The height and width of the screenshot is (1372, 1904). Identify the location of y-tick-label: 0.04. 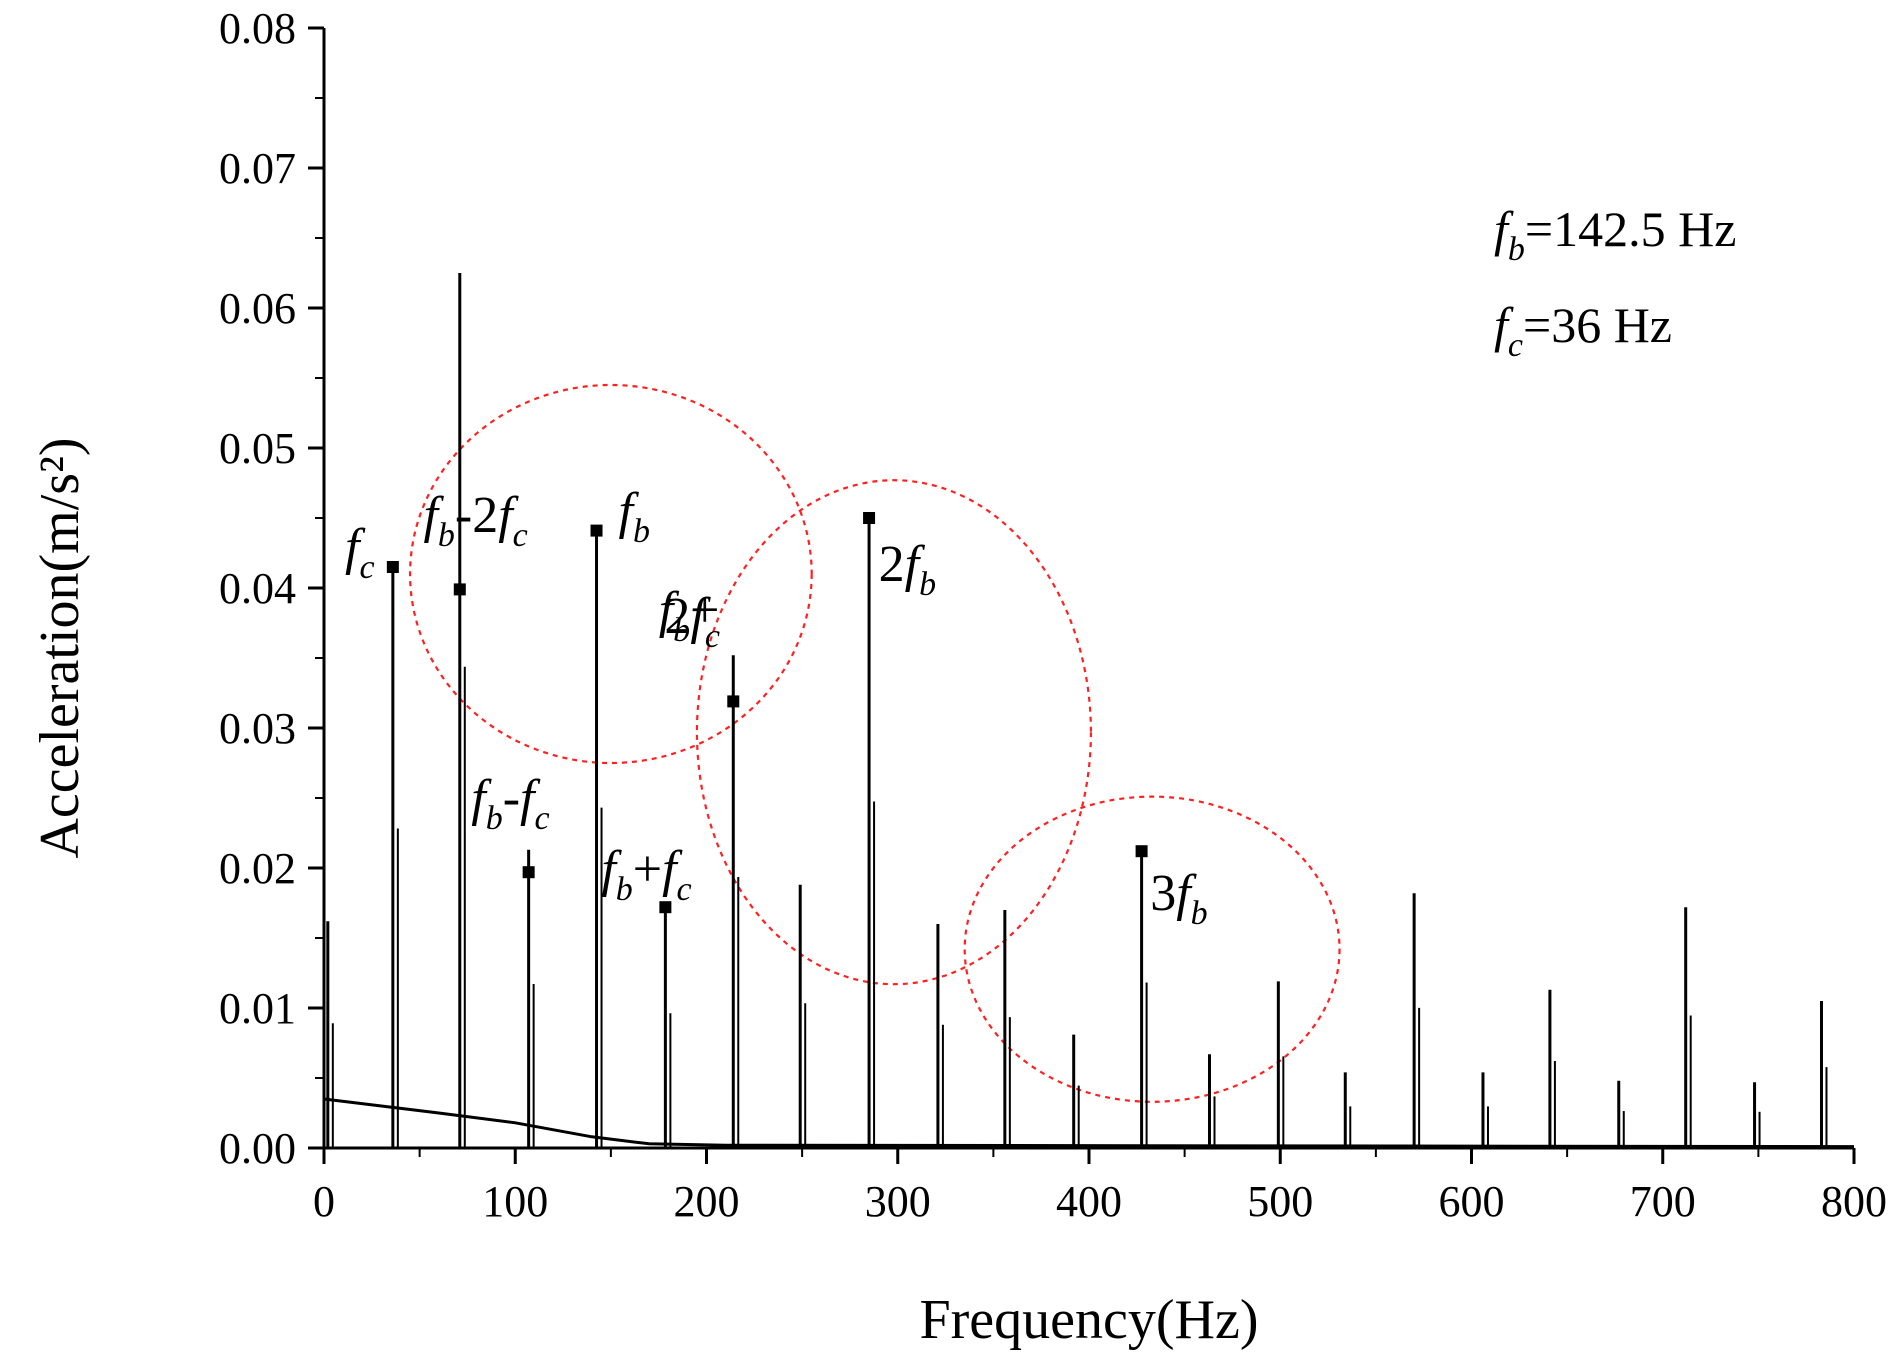
(257, 588).